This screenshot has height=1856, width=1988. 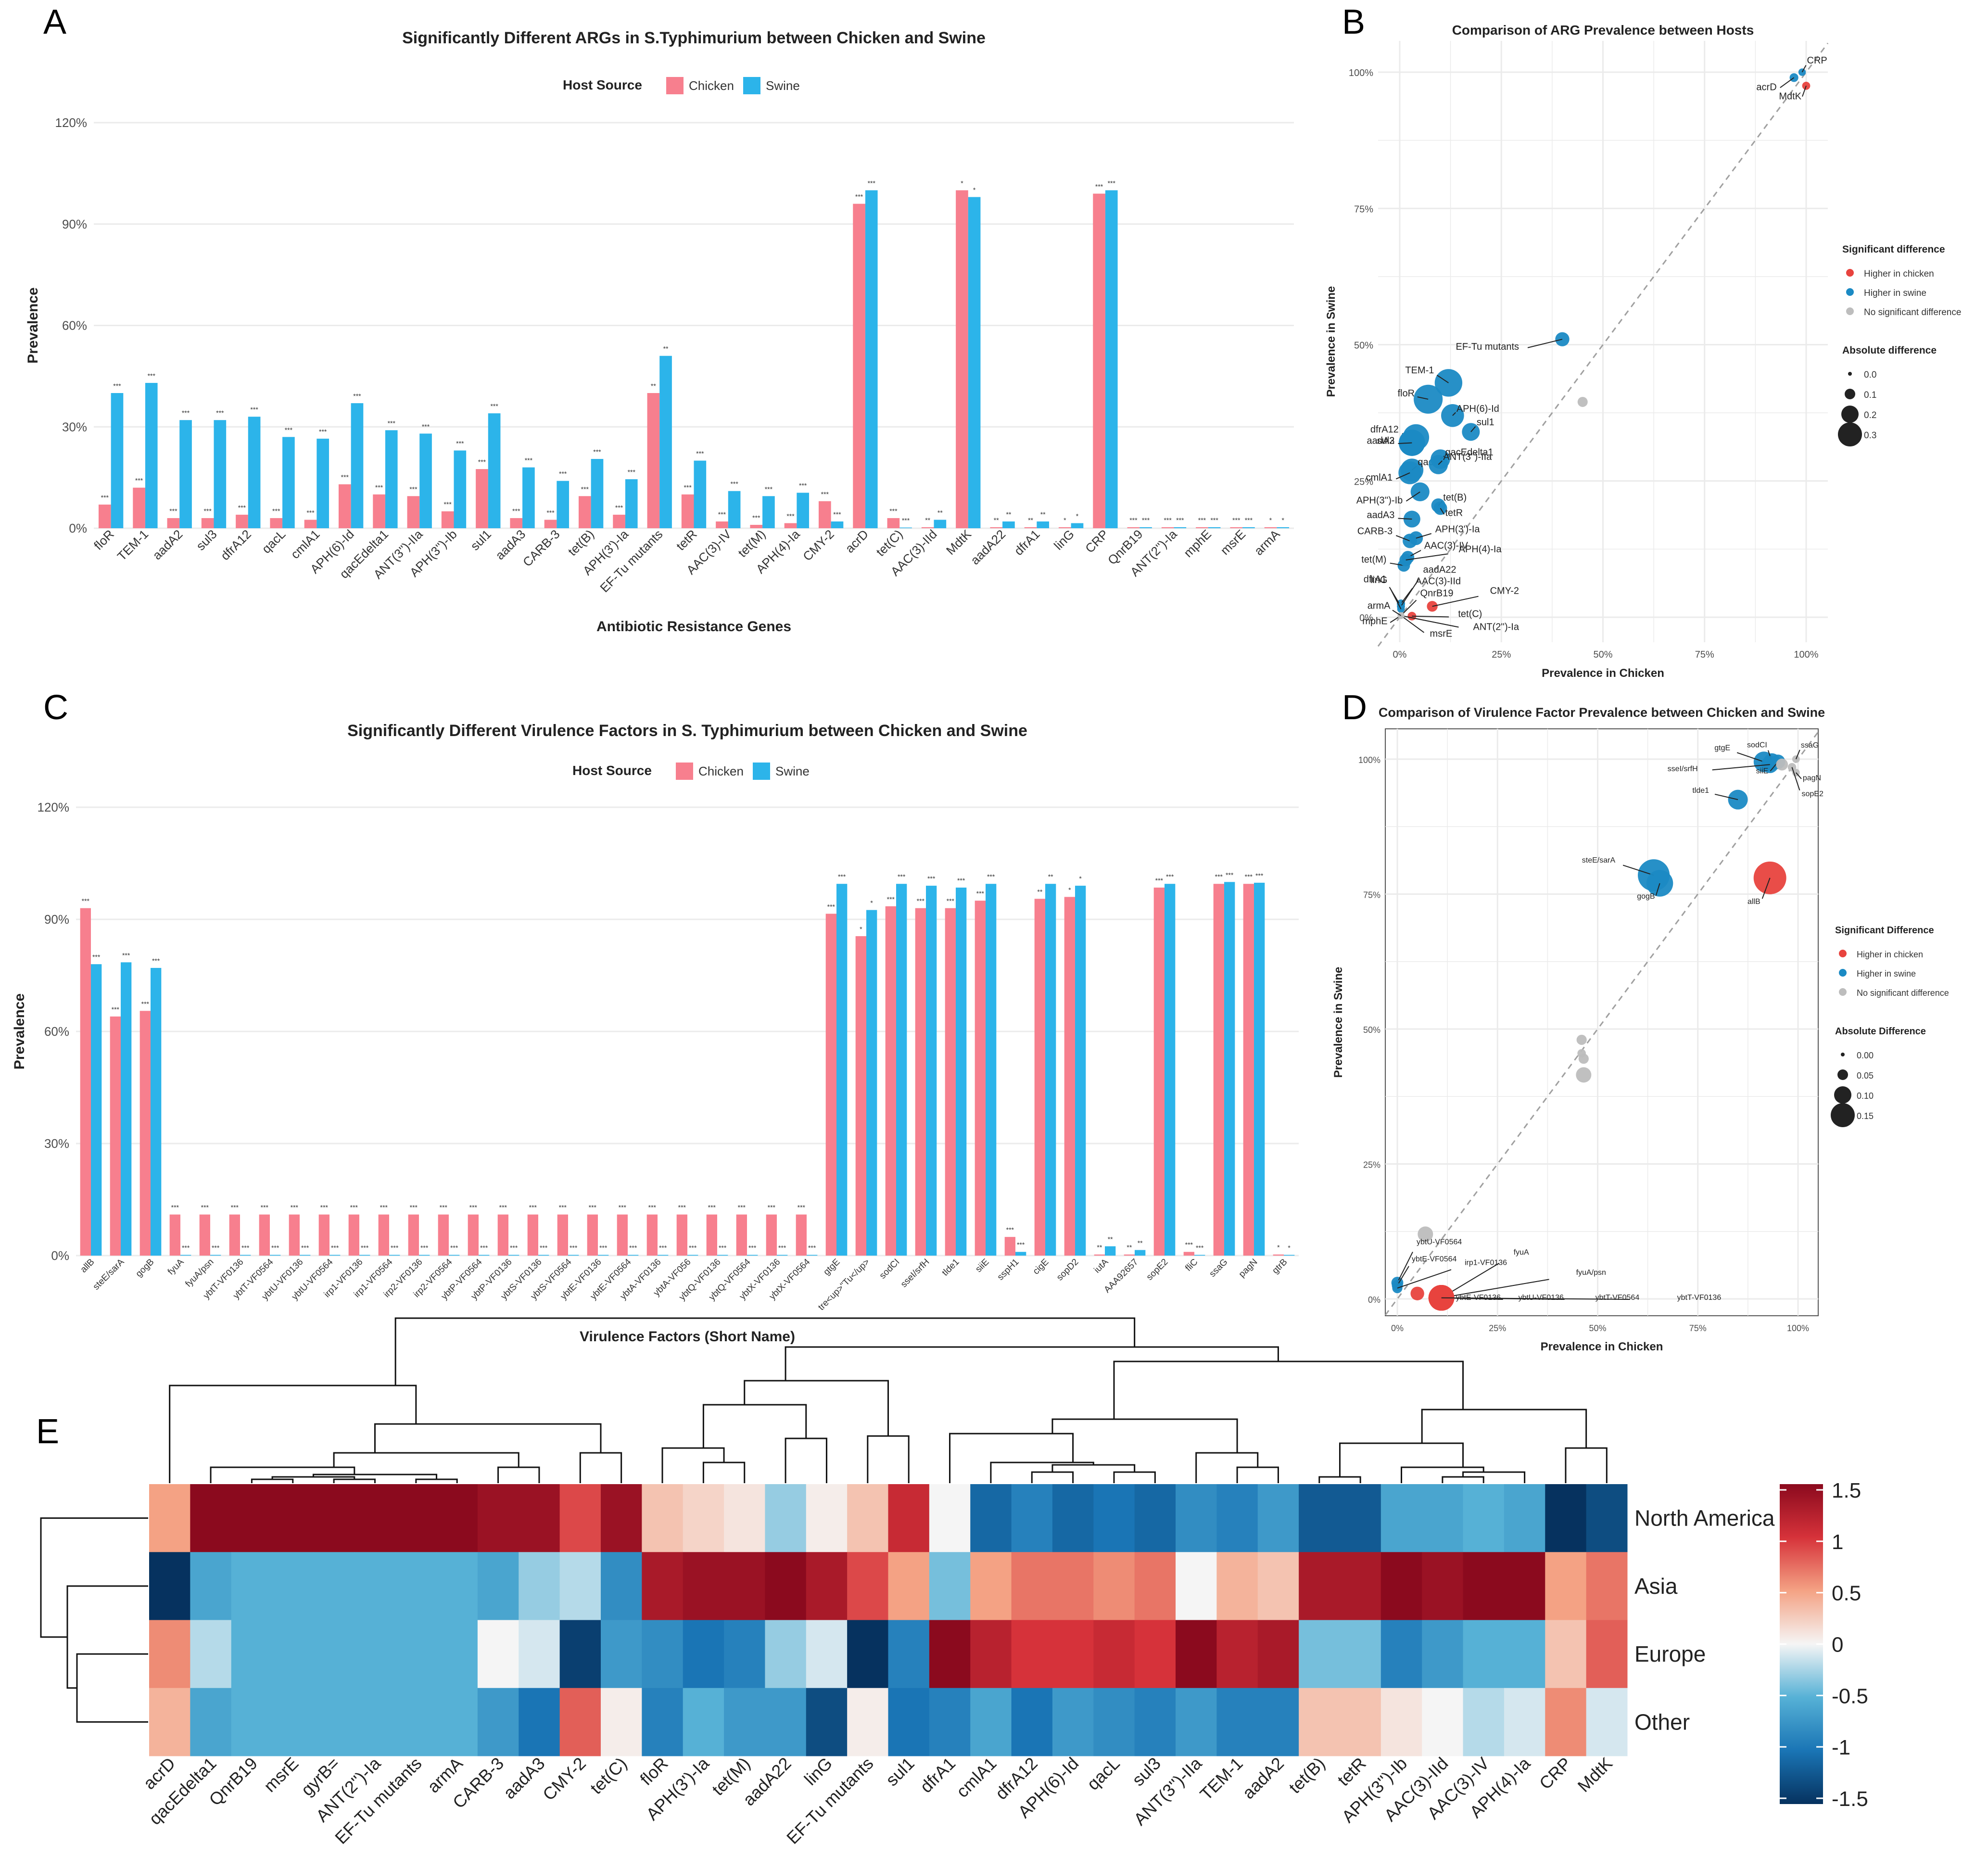 I want to click on point-label: APH(6)-Id, so click(x=1477, y=409).